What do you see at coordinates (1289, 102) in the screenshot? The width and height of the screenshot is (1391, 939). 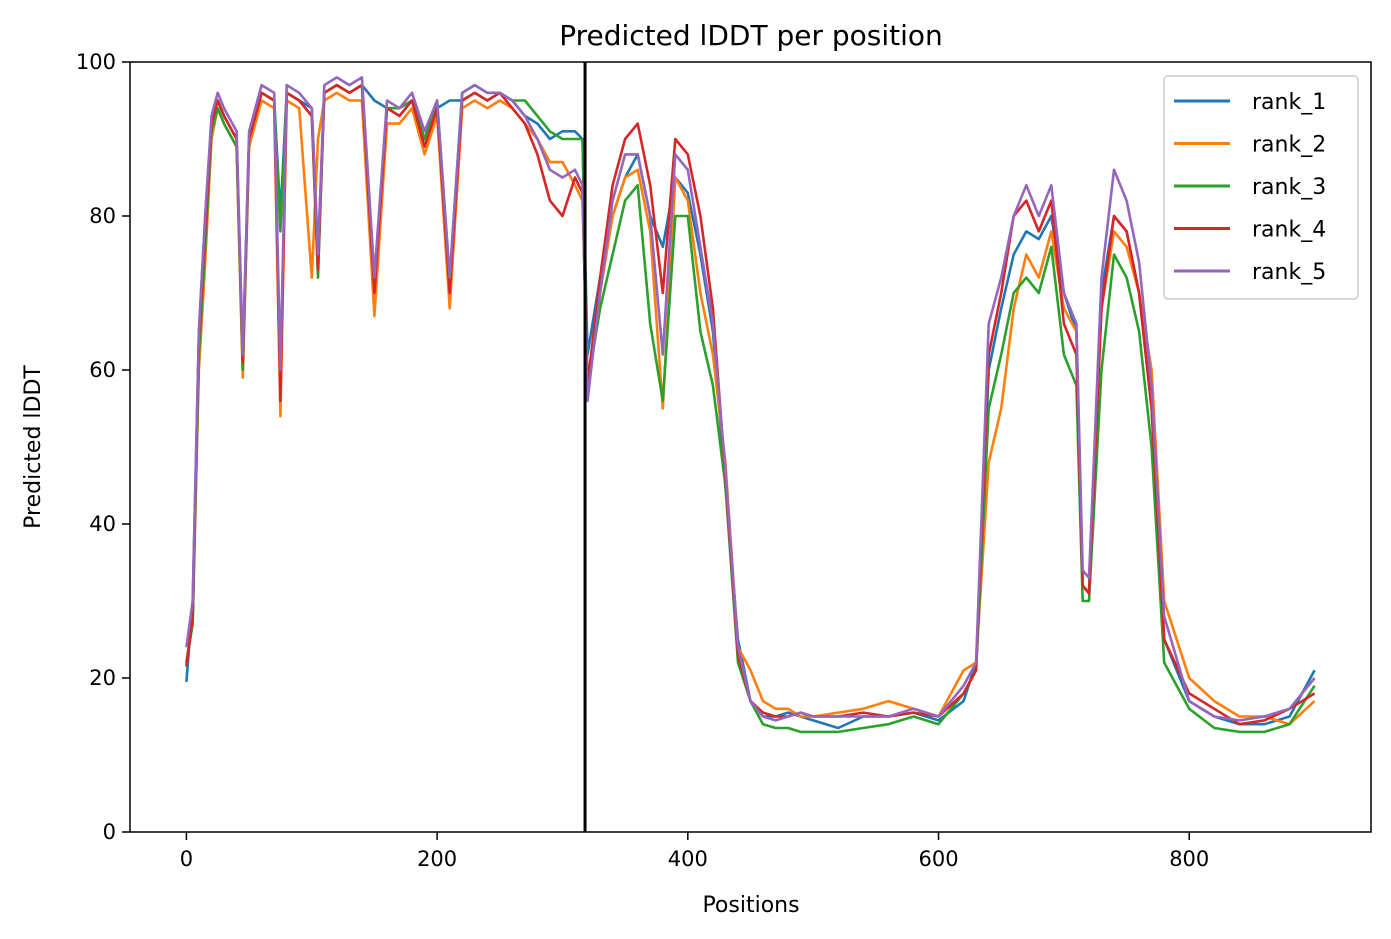 I see `legend-label-rank-1: rank_1` at bounding box center [1289, 102].